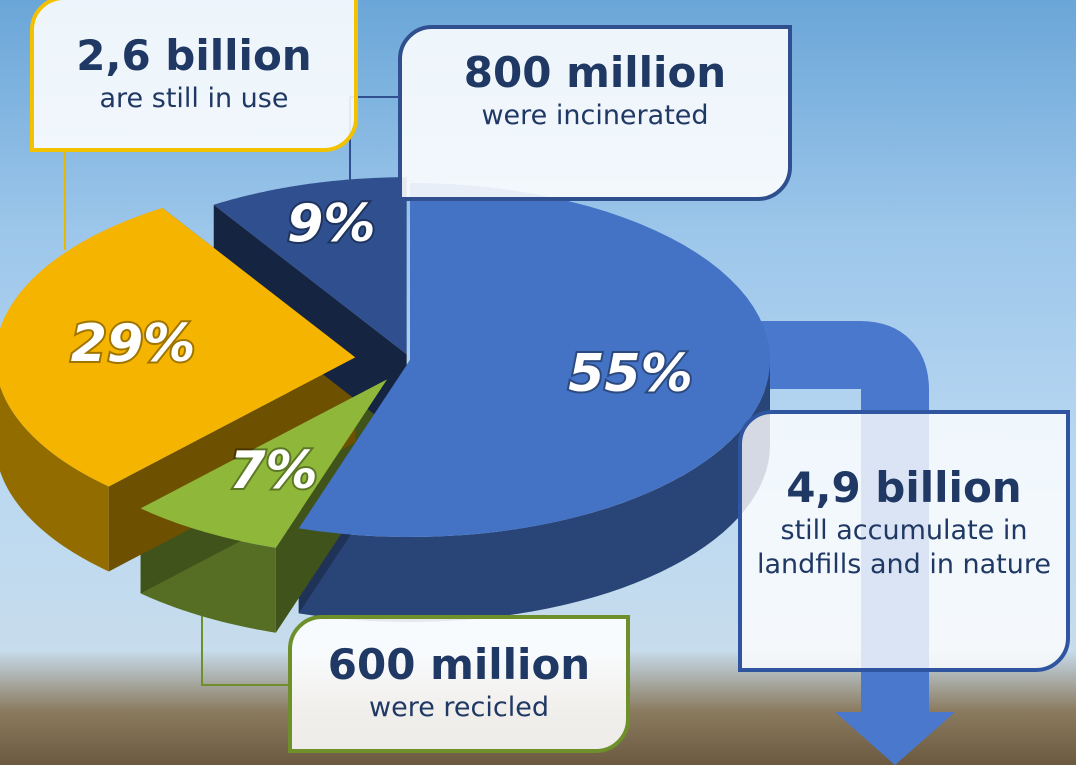  What do you see at coordinates (273, 471) in the screenshot?
I see `value-label: 7%` at bounding box center [273, 471].